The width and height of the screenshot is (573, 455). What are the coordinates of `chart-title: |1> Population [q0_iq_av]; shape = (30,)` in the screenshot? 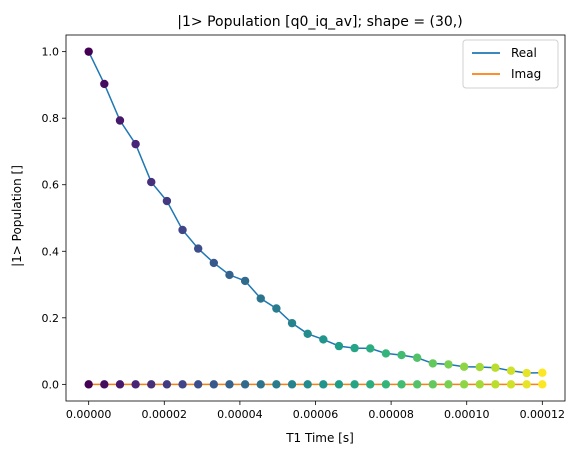 It's located at (319, 22).